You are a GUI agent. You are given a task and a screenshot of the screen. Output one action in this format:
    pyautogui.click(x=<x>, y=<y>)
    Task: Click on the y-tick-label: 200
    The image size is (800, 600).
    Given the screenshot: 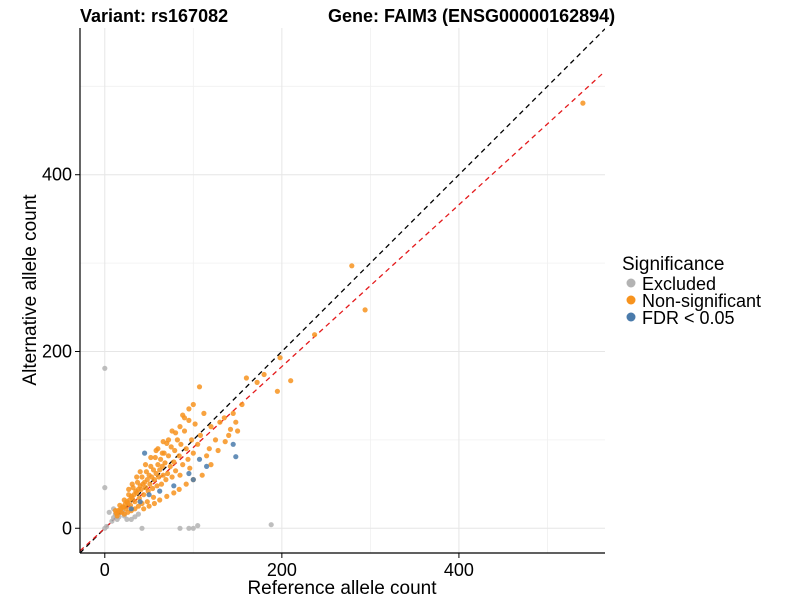 What is the action you would take?
    pyautogui.click(x=57, y=351)
    